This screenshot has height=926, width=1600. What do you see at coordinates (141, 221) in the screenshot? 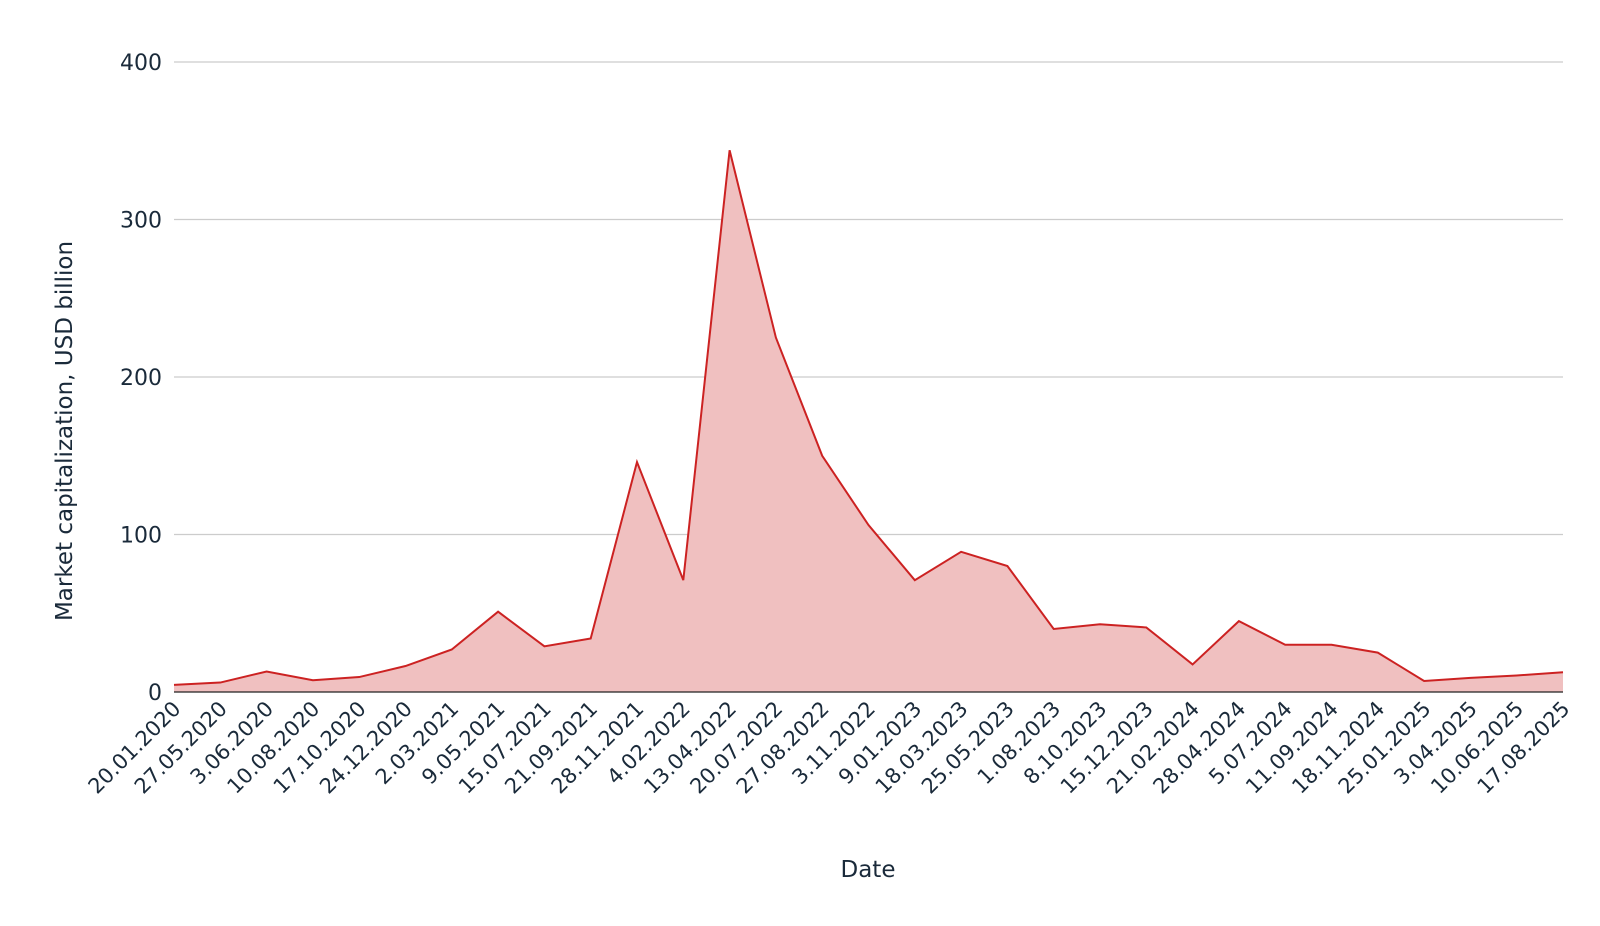
I see `y-tick-label: 300` at bounding box center [141, 221].